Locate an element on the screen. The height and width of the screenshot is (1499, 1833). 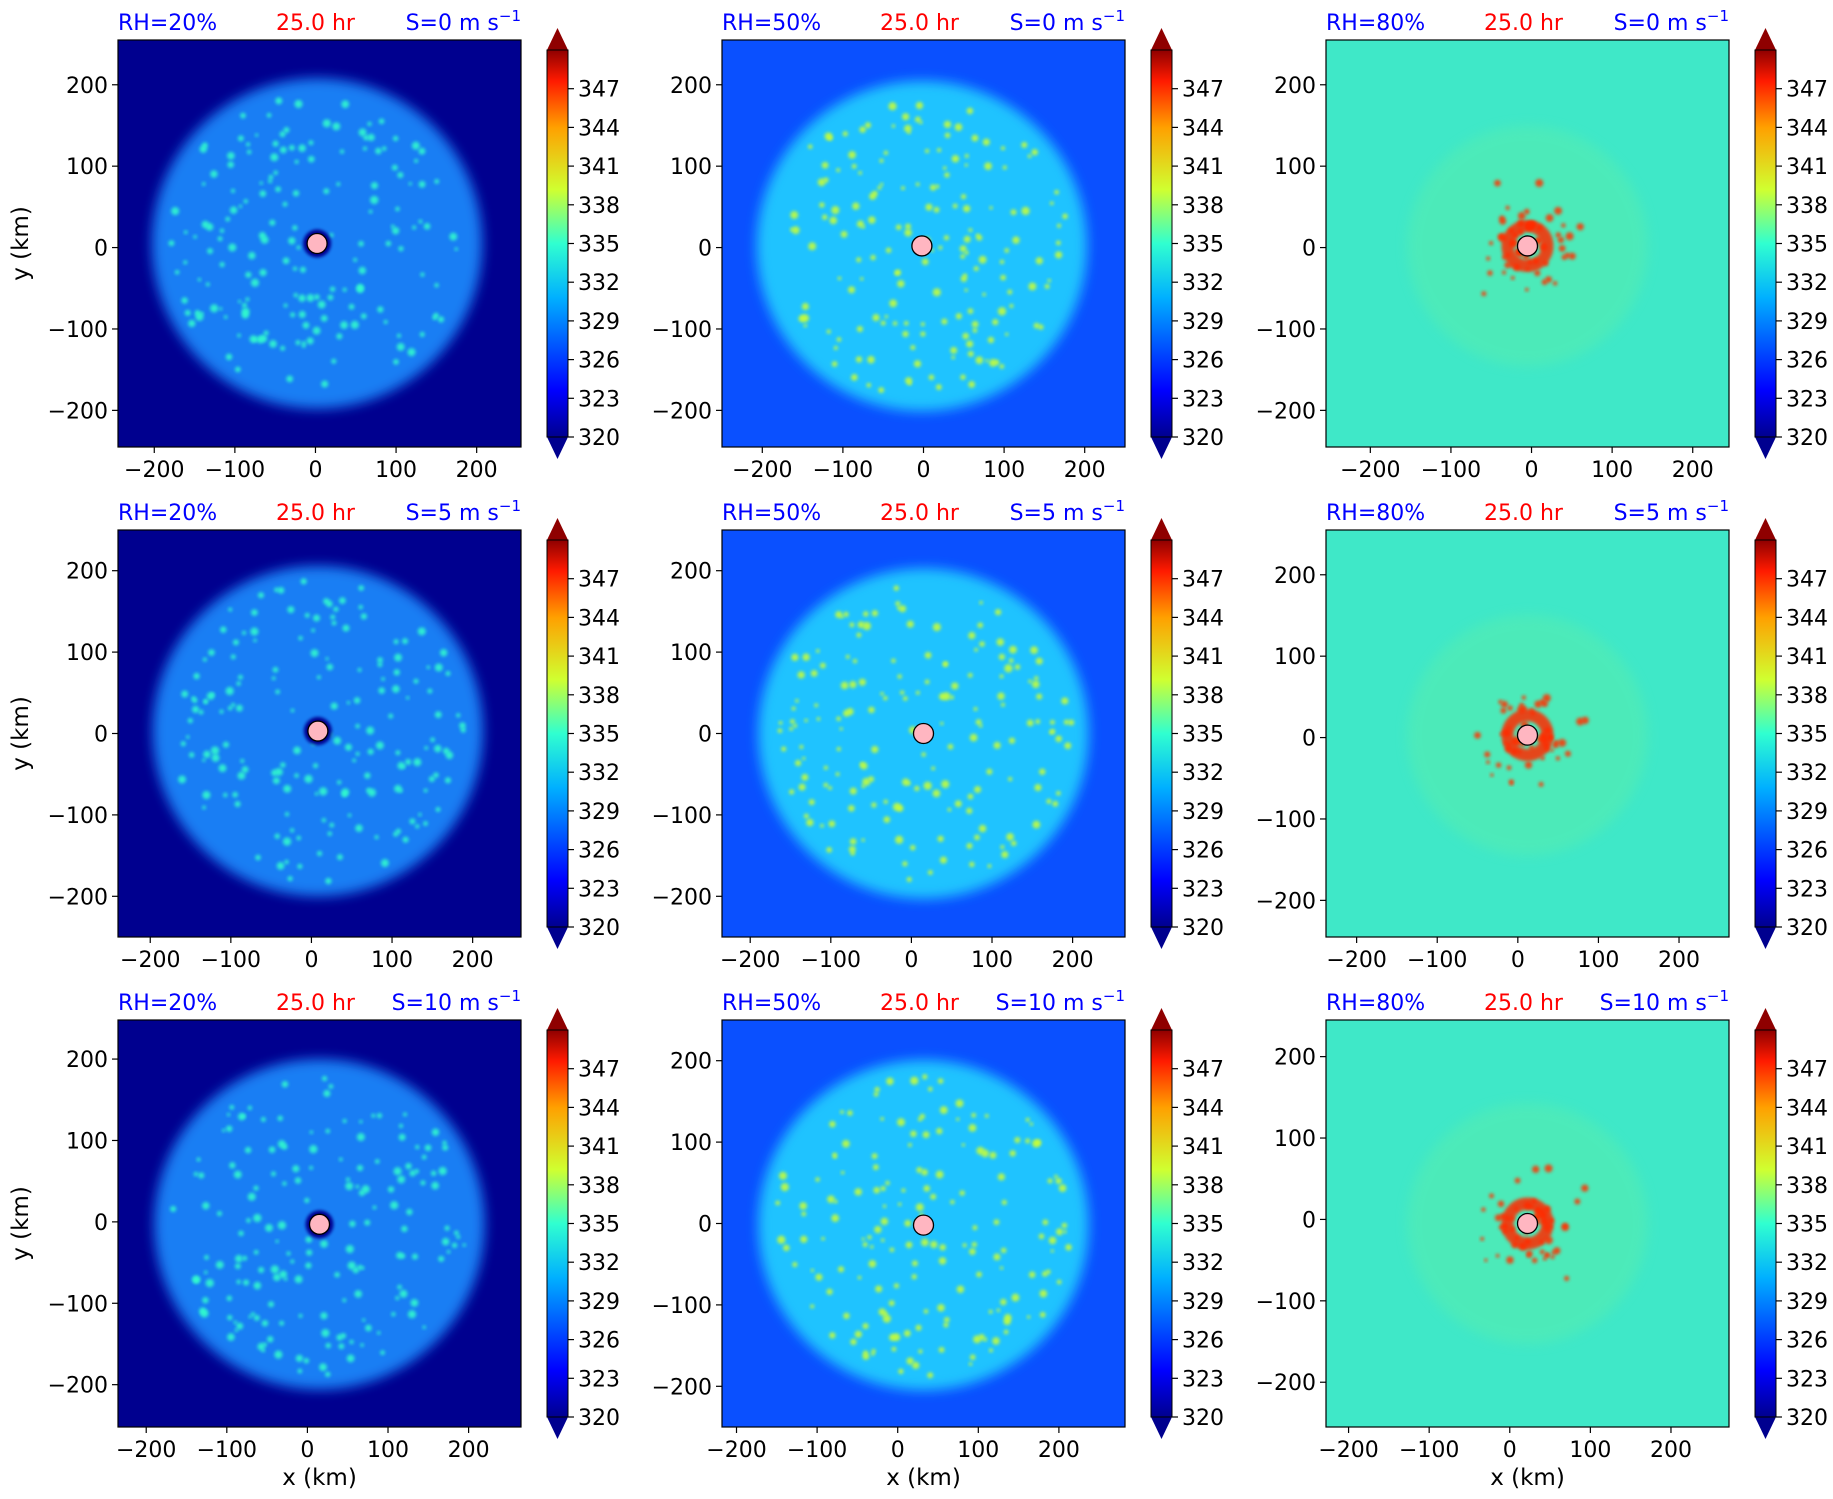
y-tick-label: −100 is located at coordinates (1286, 330).